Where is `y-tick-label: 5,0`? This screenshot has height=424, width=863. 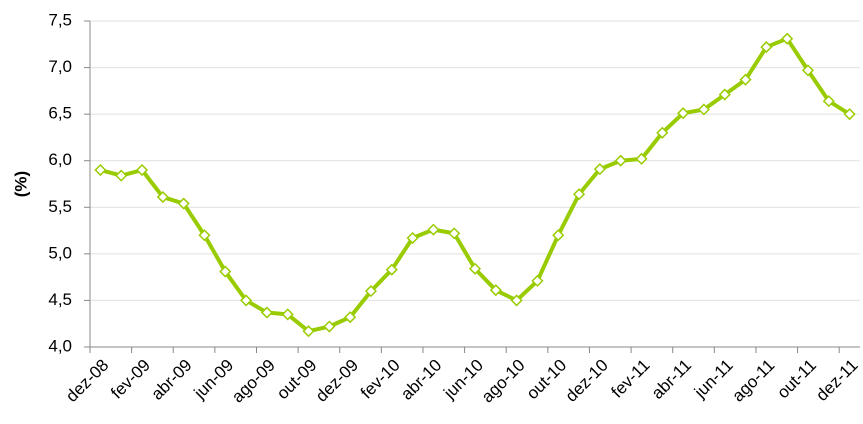
y-tick-label: 5,0 is located at coordinates (60, 252).